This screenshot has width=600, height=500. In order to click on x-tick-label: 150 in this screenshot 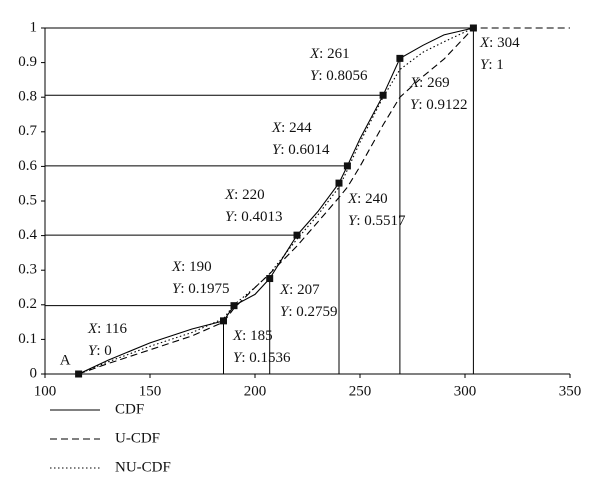, I will do `click(150, 391)`.